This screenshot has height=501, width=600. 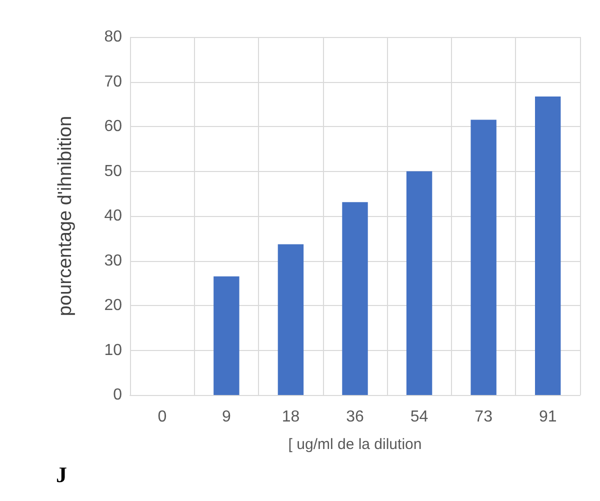 What do you see at coordinates (113, 171) in the screenshot?
I see `y-tick-label: 50` at bounding box center [113, 171].